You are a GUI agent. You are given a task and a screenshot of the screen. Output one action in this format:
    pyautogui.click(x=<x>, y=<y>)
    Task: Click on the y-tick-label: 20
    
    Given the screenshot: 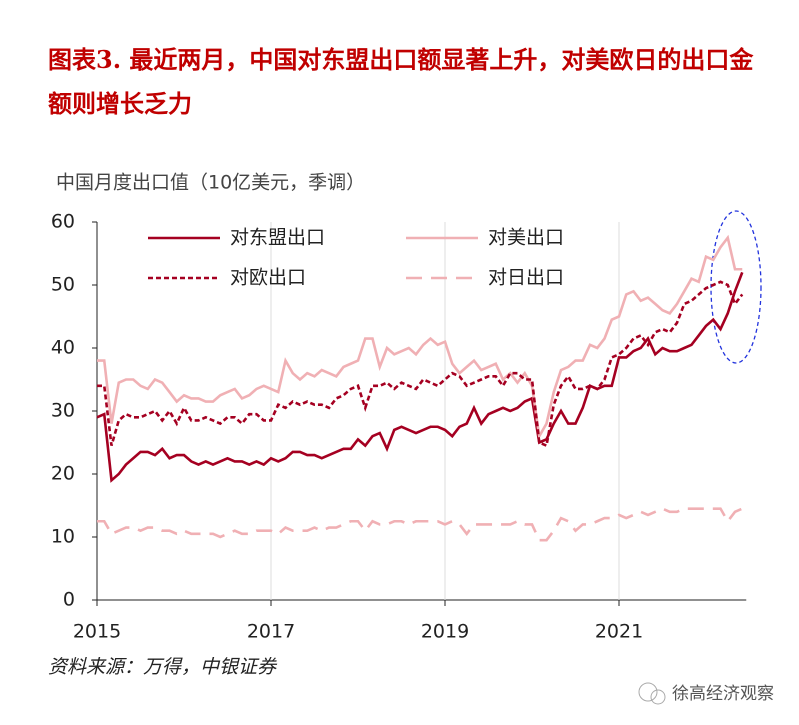 What is the action you would take?
    pyautogui.click(x=63, y=474)
    